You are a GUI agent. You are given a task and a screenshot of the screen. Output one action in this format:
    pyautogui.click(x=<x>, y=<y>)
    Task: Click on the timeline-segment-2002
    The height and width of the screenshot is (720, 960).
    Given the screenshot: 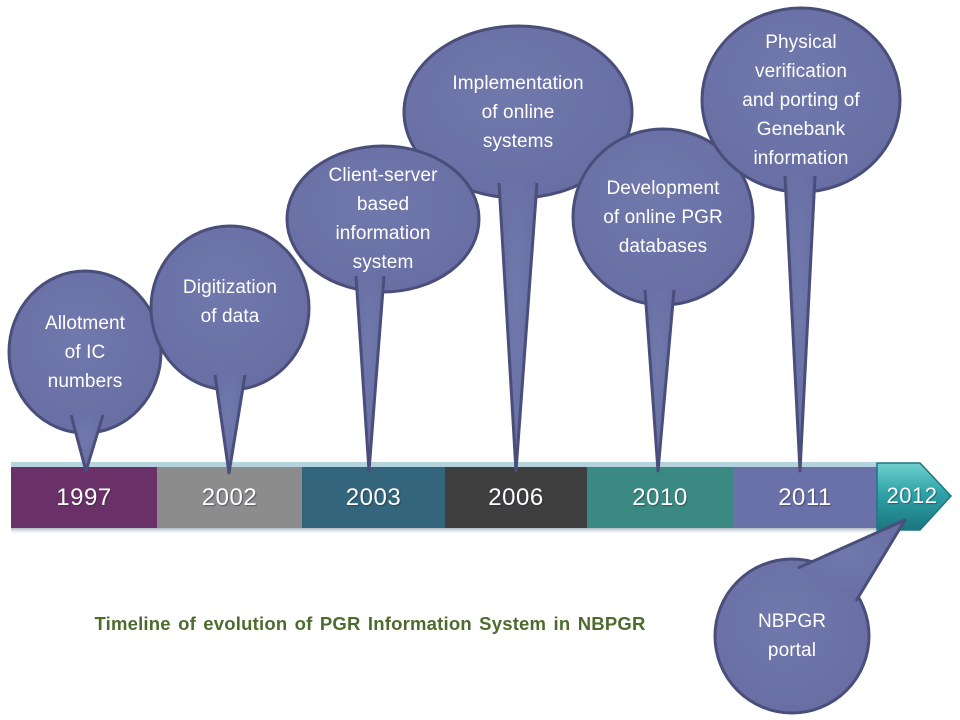 What is the action you would take?
    pyautogui.click(x=229, y=497)
    